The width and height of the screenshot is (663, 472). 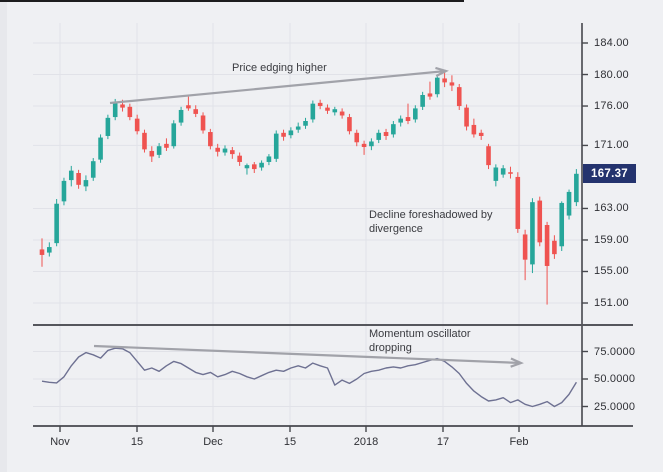 I want to click on x-axis-label: Dec, so click(x=213, y=442).